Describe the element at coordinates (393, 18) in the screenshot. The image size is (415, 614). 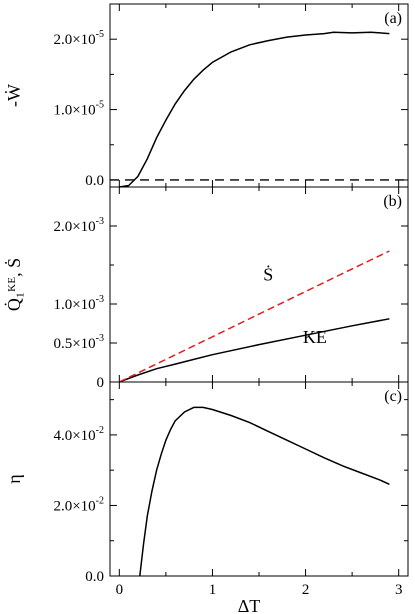
I see `panel-label: (a)` at that location.